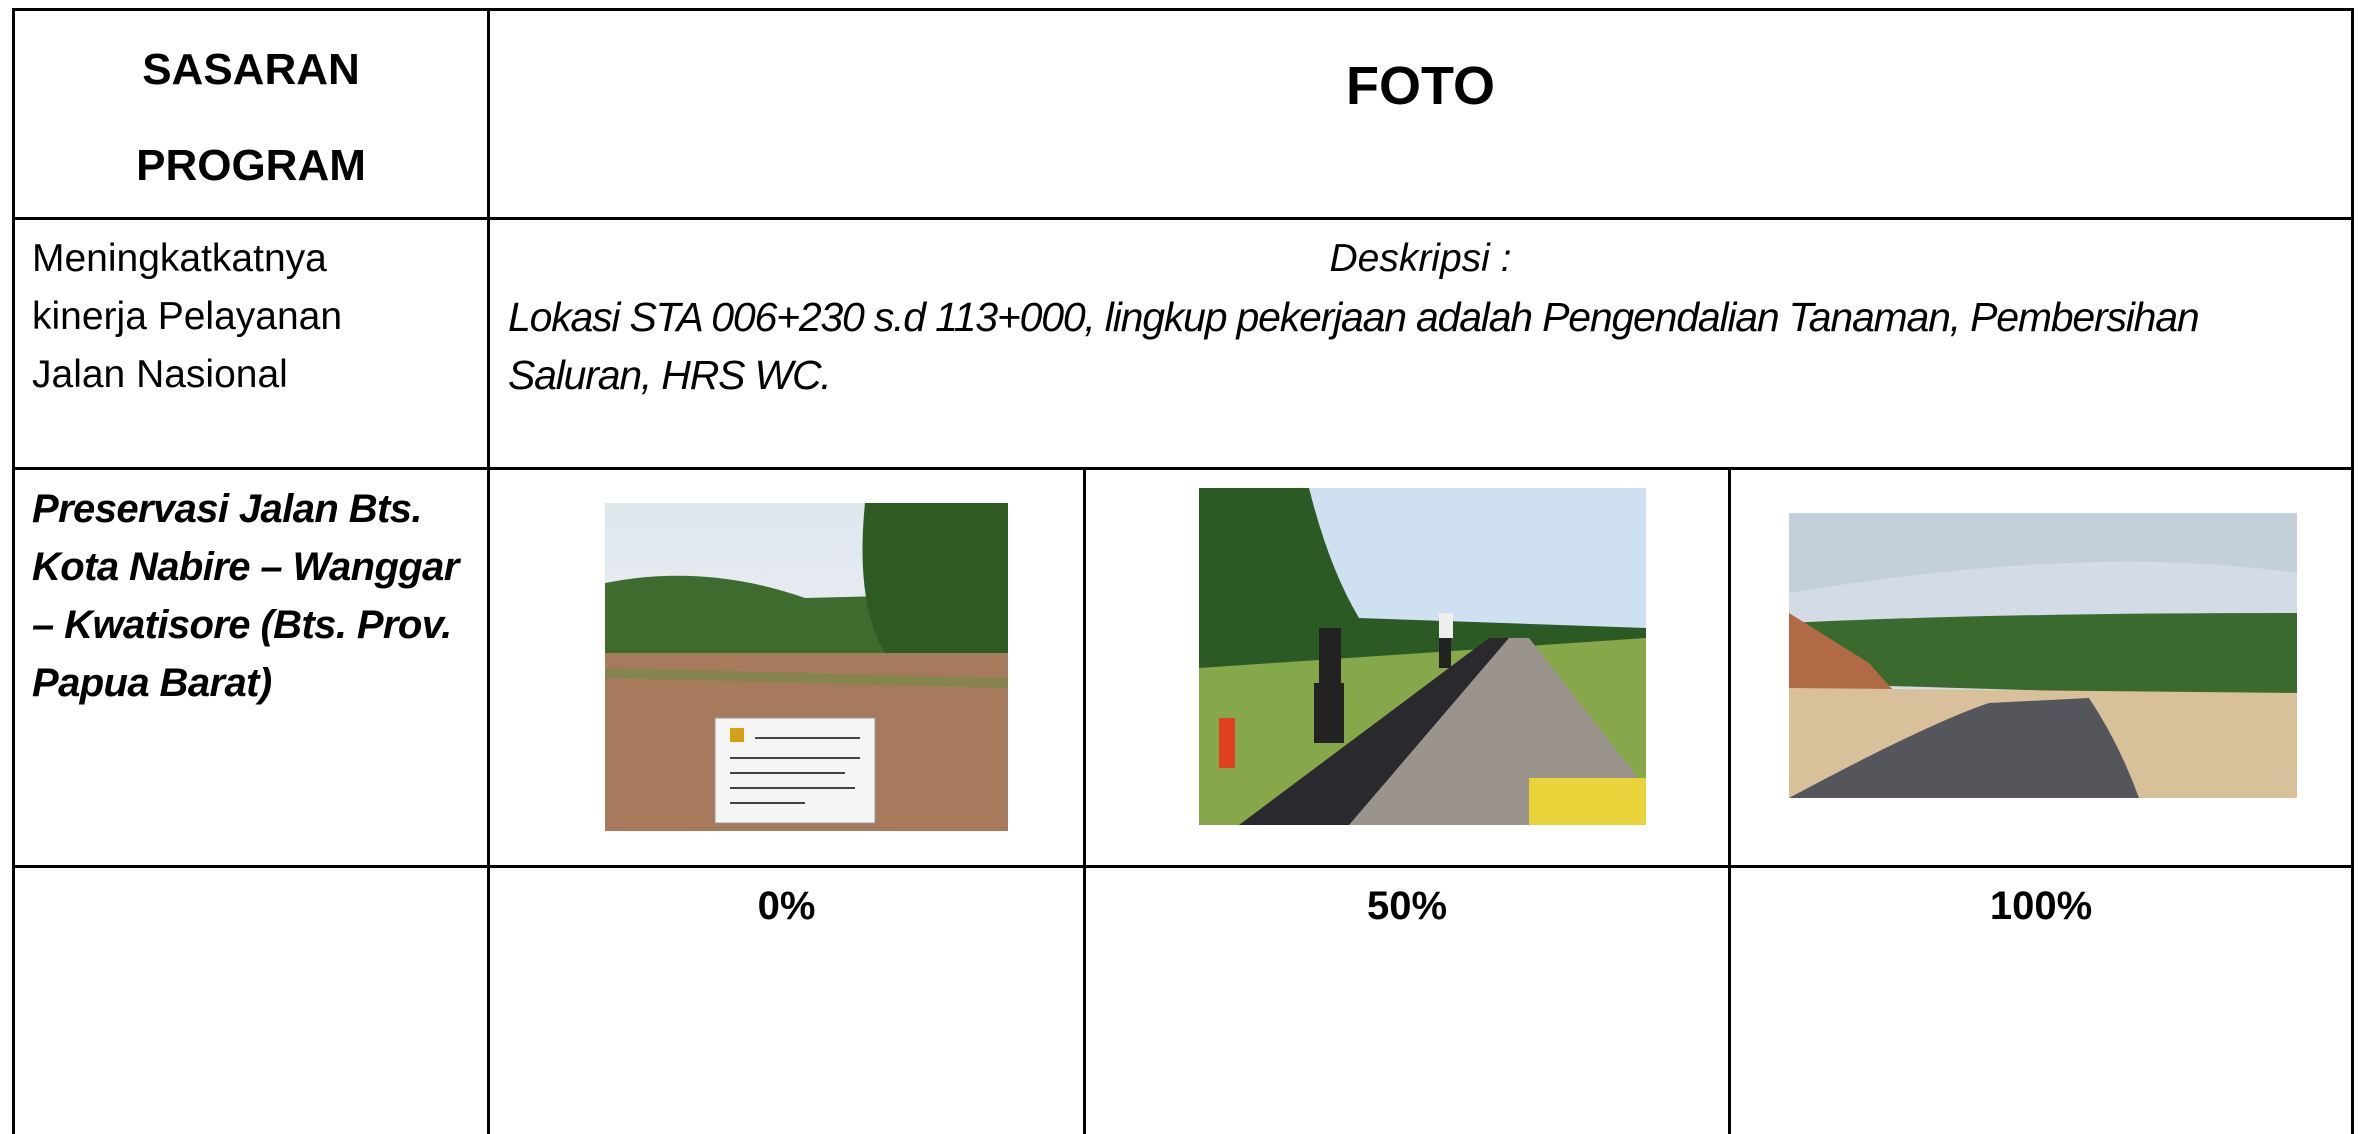 The image size is (2362, 1134). What do you see at coordinates (242, 625) in the screenshot?
I see `text-line: – Kwatisore (Bts. Prov.` at bounding box center [242, 625].